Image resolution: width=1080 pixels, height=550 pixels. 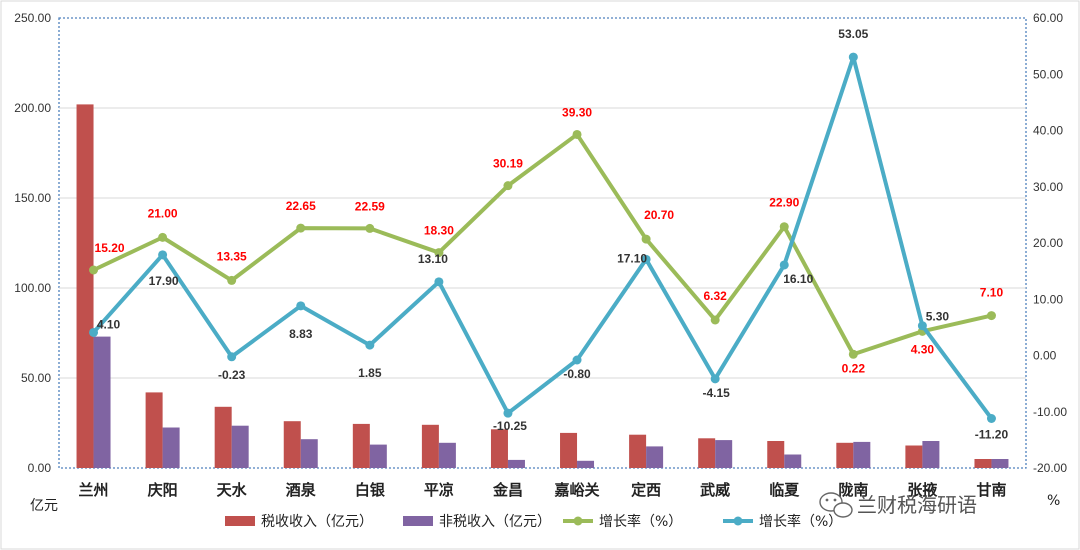 What do you see at coordinates (301, 206) in the screenshot?
I see `data-label: 22.65` at bounding box center [301, 206].